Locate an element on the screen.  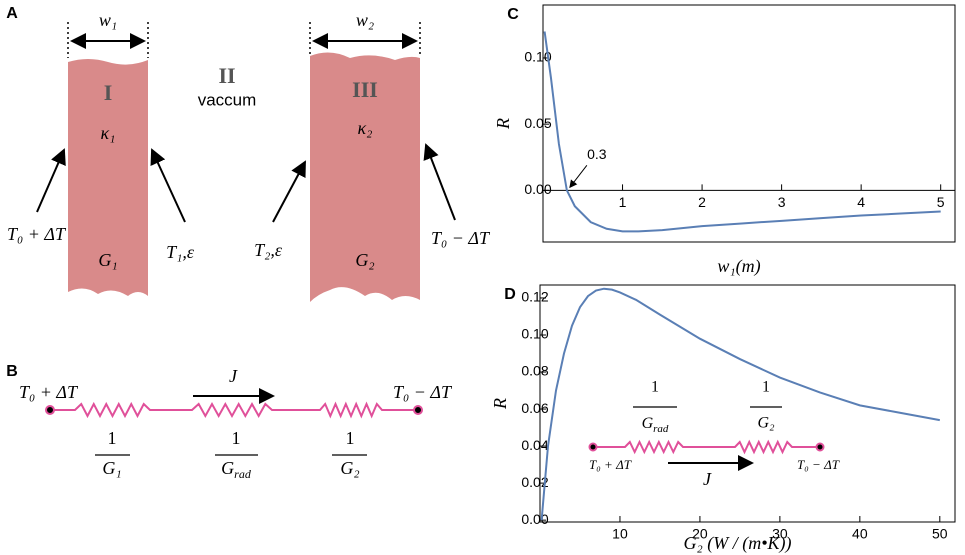
temp-label: T₁,ε is located at coordinates (180, 252).